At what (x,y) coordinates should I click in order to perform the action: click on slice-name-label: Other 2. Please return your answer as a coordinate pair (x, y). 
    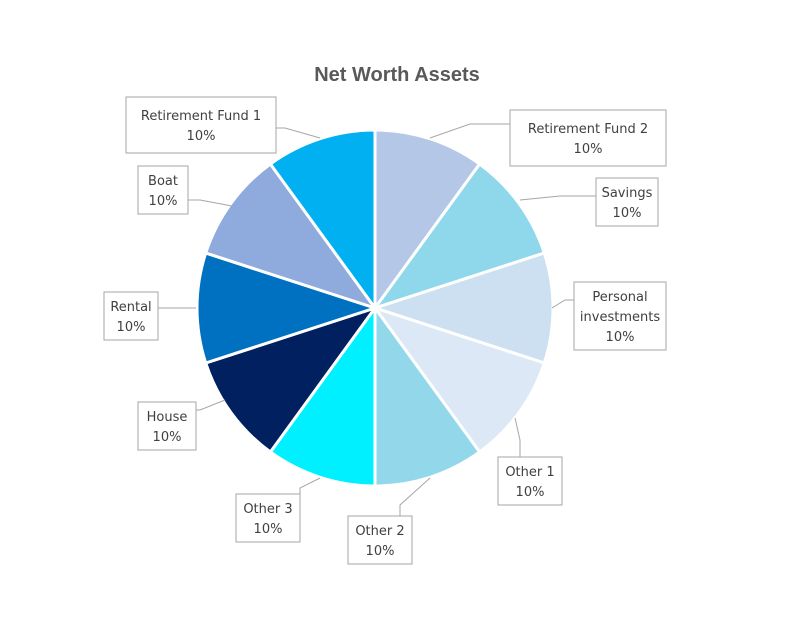
    Looking at the image, I should click on (379, 531).